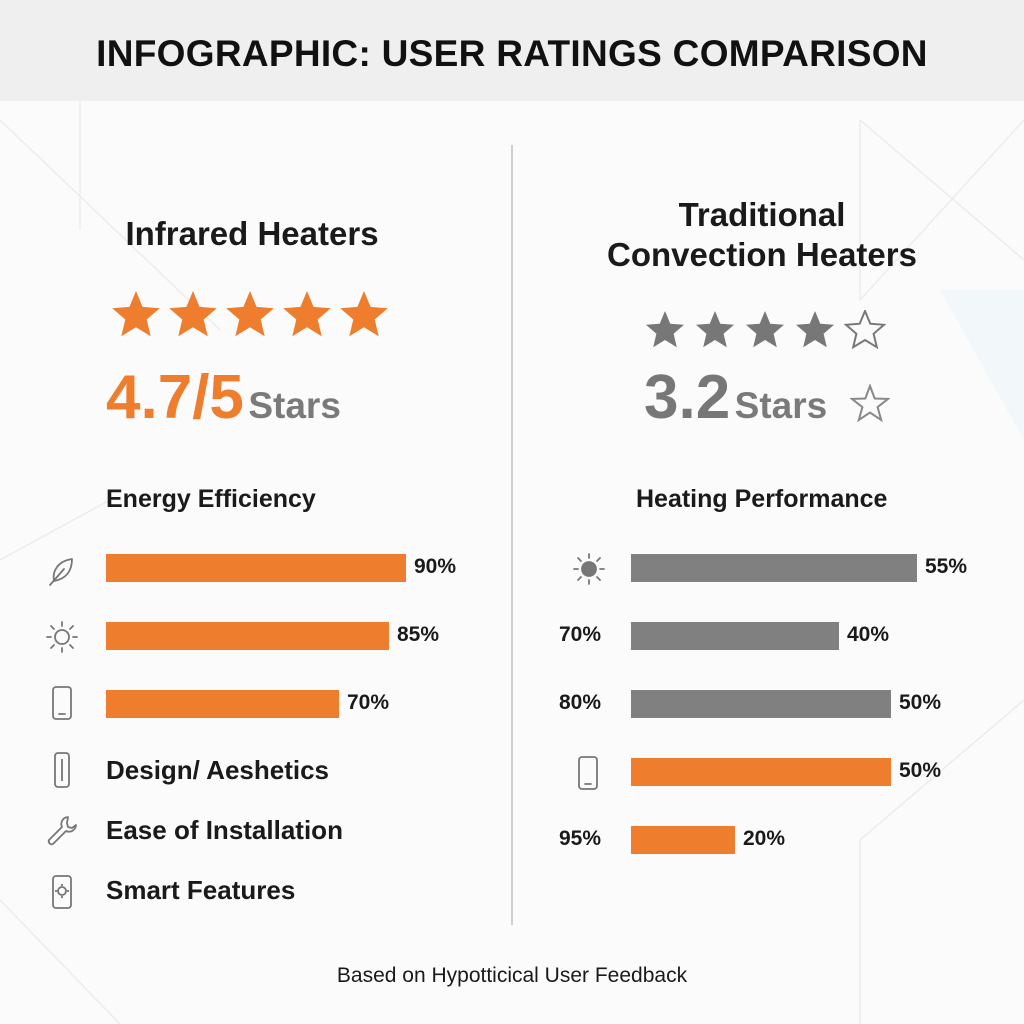 The width and height of the screenshot is (1024, 1024). I want to click on right-panel-title: Traditional Convection Heaters, so click(762, 235).